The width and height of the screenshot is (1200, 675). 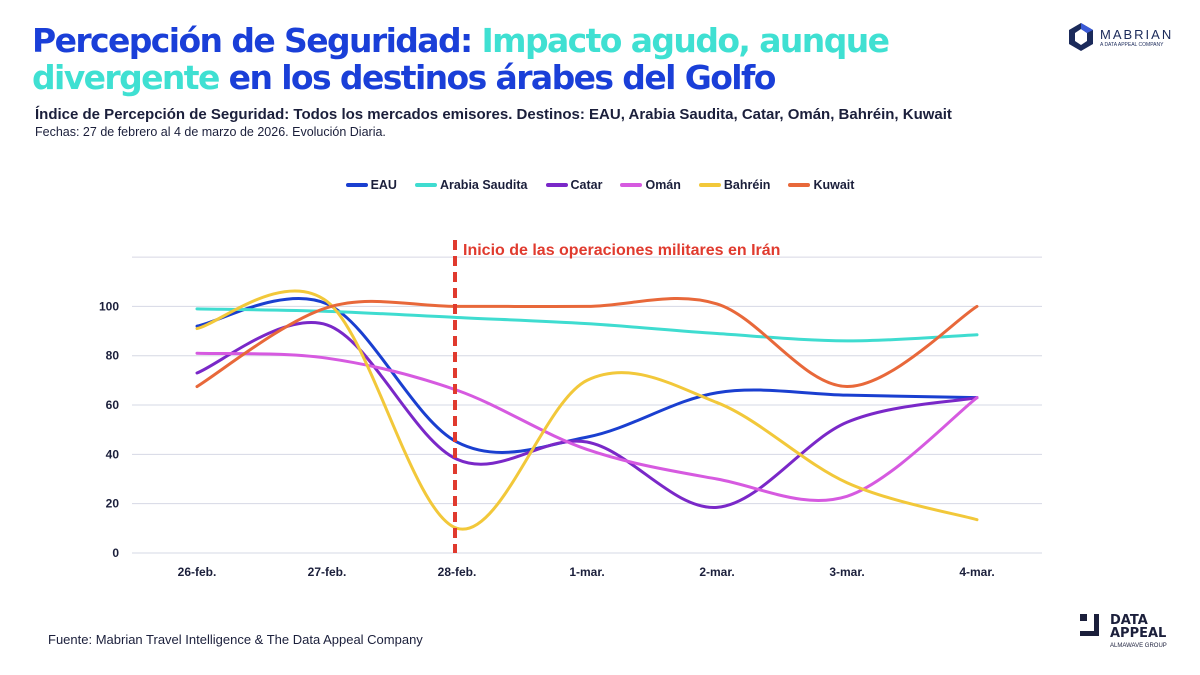 I want to click on mabrian-tagline: A DATA APPEAL COMPANY, so click(x=1132, y=44).